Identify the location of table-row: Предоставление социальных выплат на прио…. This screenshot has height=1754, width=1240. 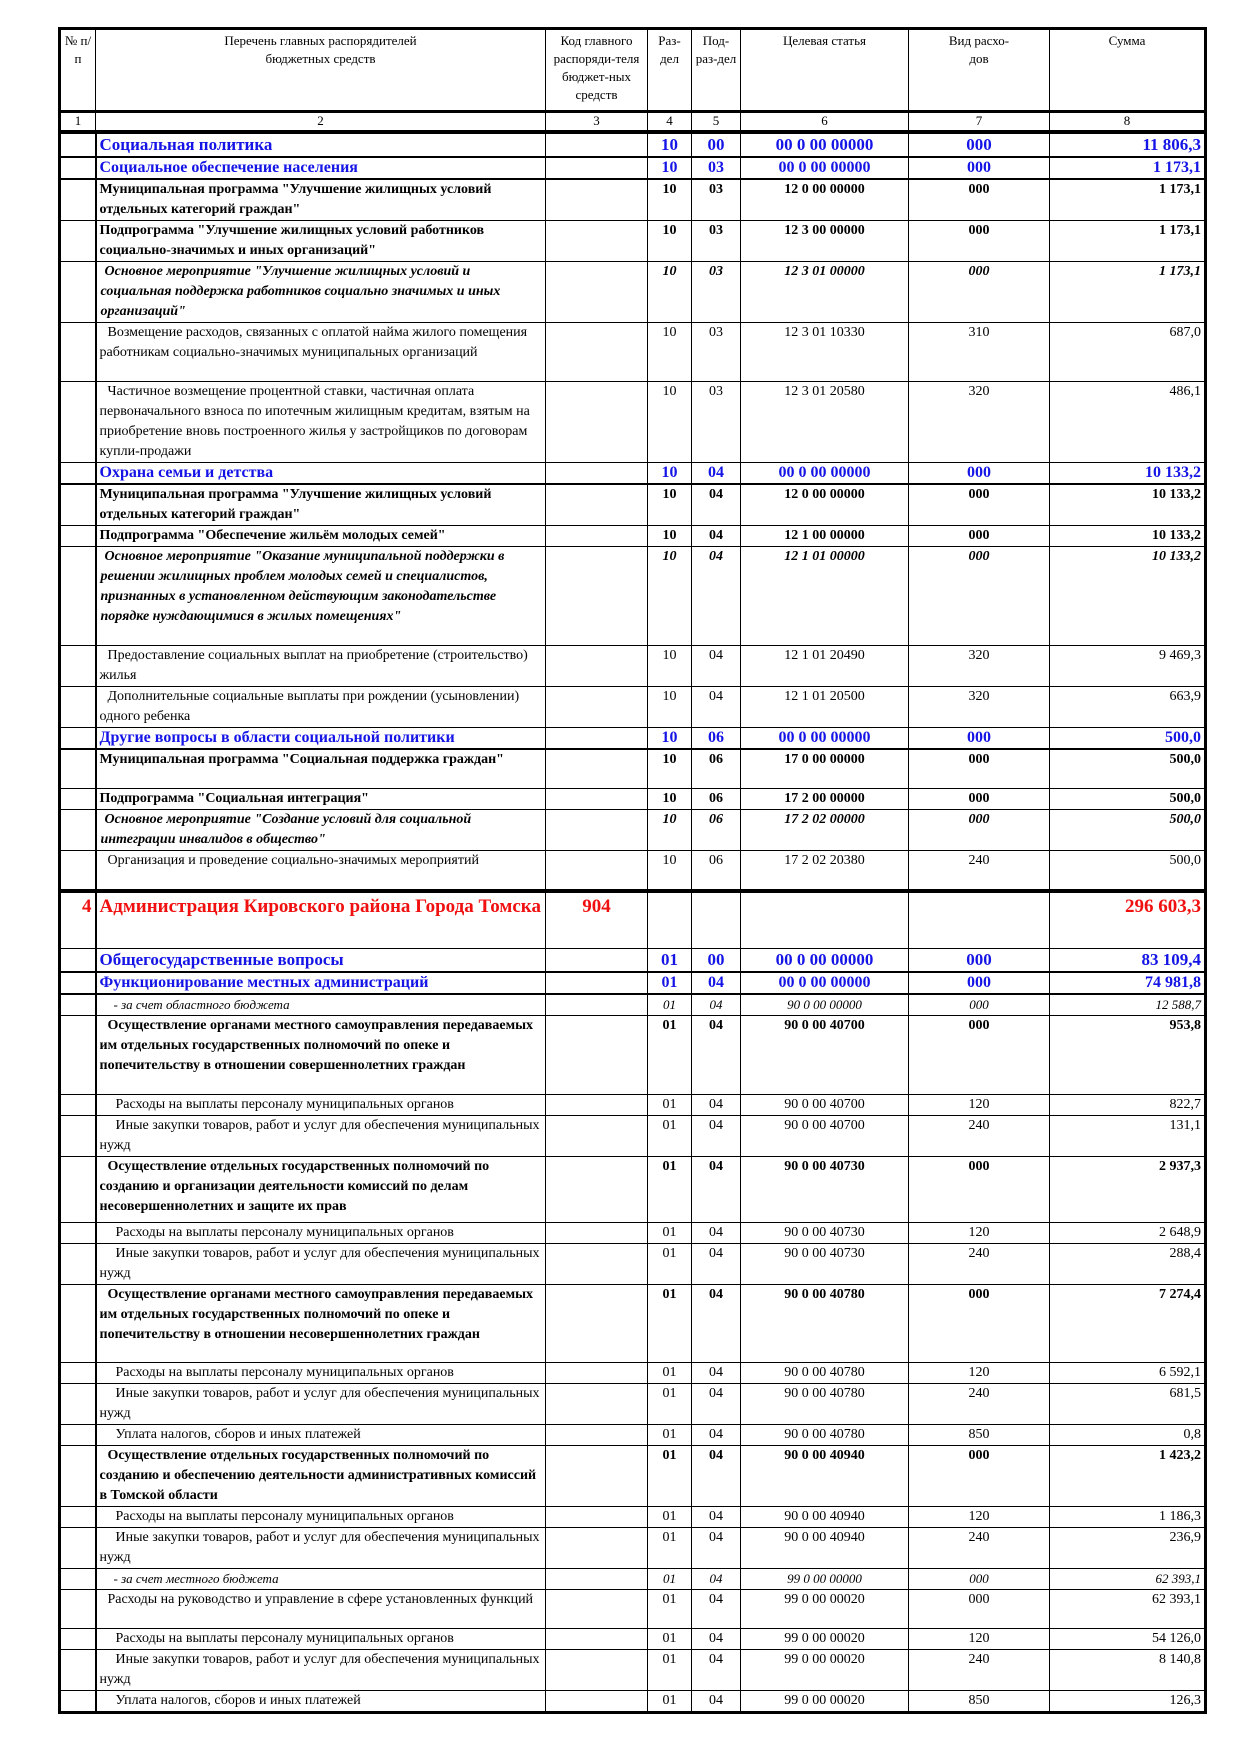
(632, 666).